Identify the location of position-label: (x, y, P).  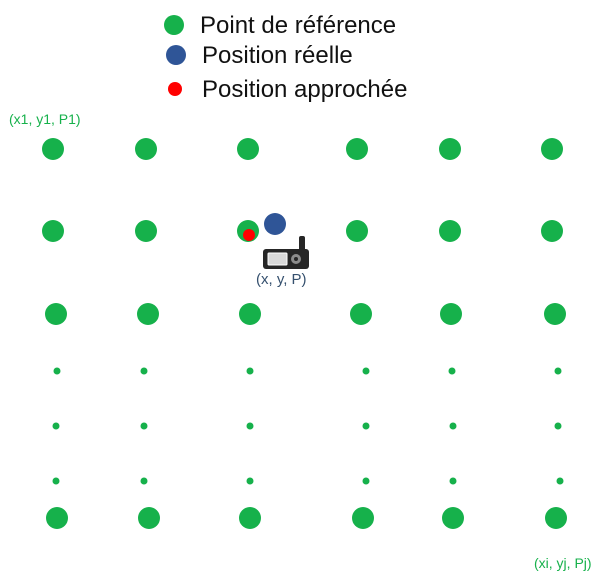
(281, 279).